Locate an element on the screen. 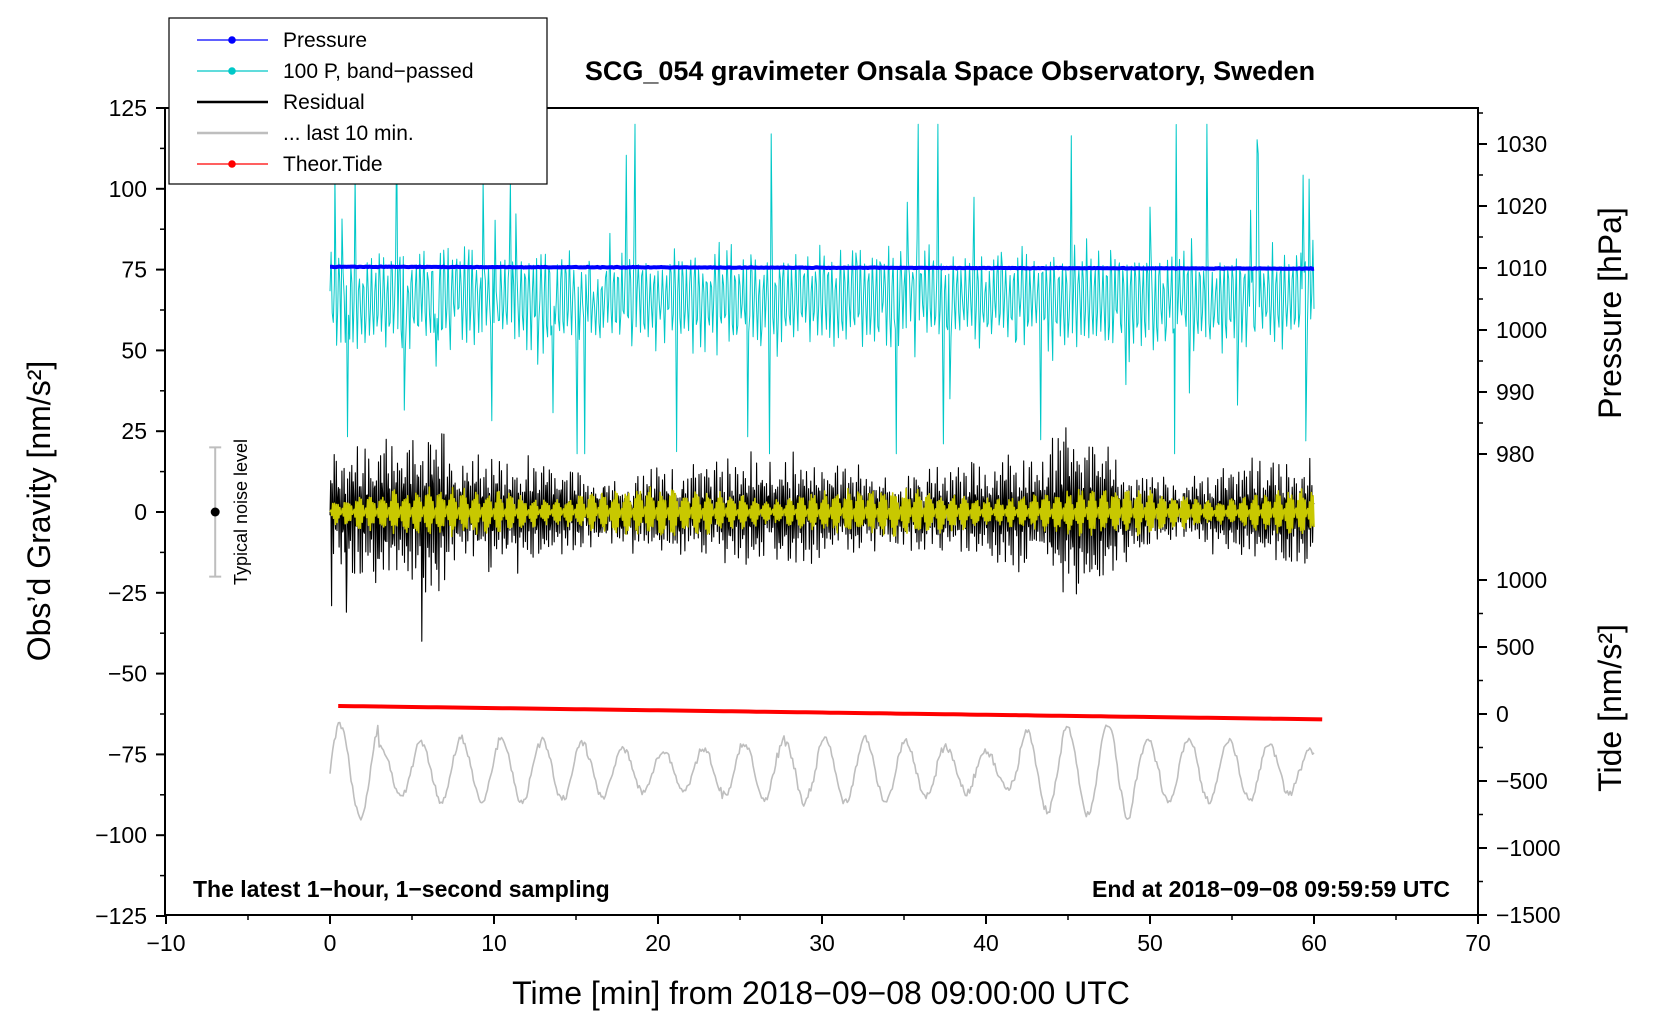  y-axis-label-pressure: Pressure [hPa] is located at coordinates (1610, 313).